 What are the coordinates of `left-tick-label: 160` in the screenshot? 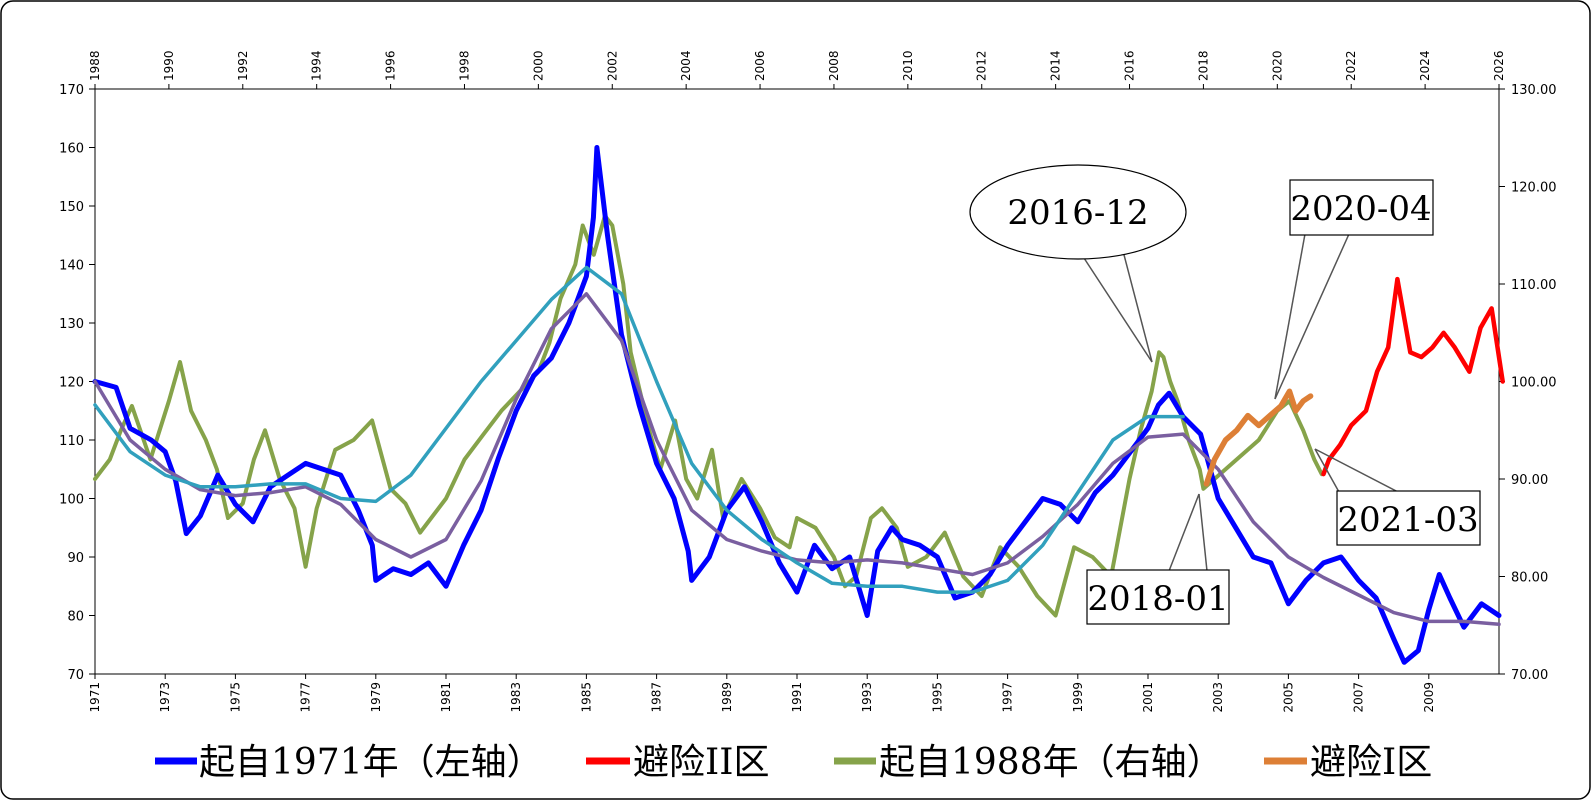 It's located at (71, 149).